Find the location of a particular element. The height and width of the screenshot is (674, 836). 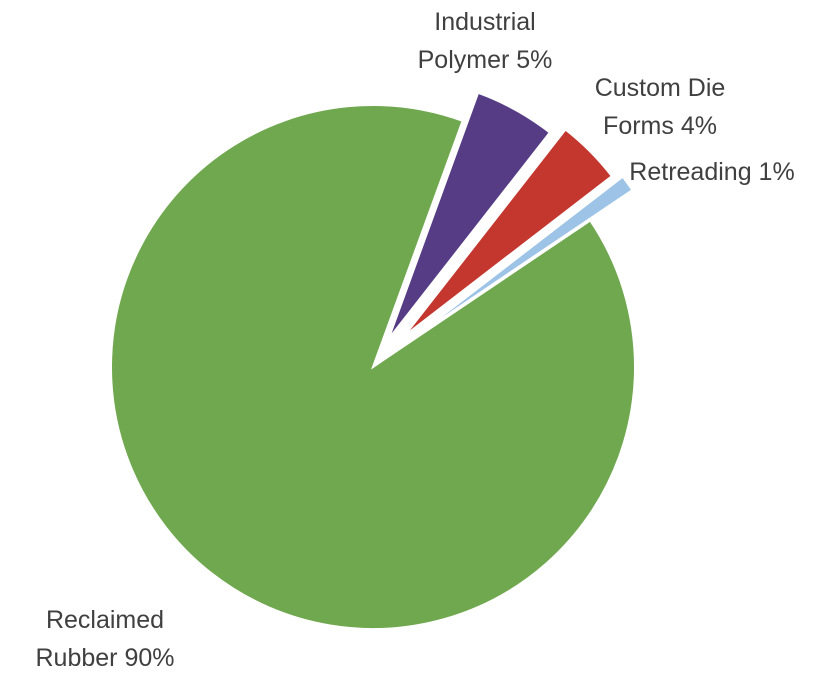

pie-label-reclaimed-rubber: Reclaimed Rubber 90% is located at coordinates (105, 639).